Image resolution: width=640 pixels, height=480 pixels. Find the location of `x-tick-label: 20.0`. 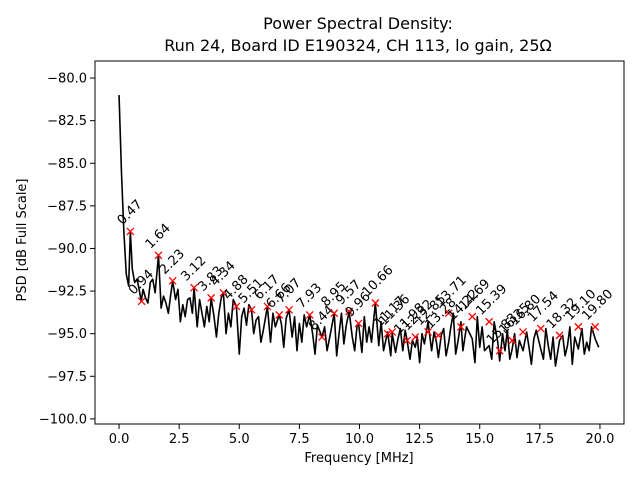

x-tick-label: 20.0 is located at coordinates (599, 439).